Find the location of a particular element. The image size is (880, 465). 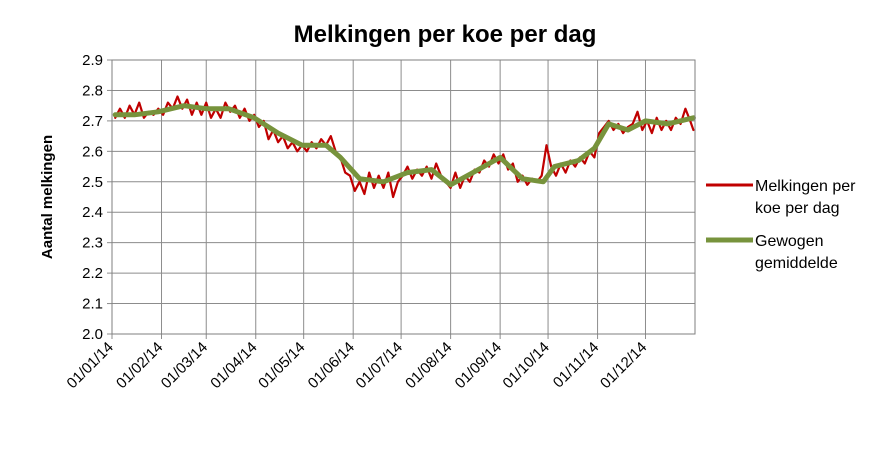

x-tick-label: 01/09/14 is located at coordinates (478, 365).